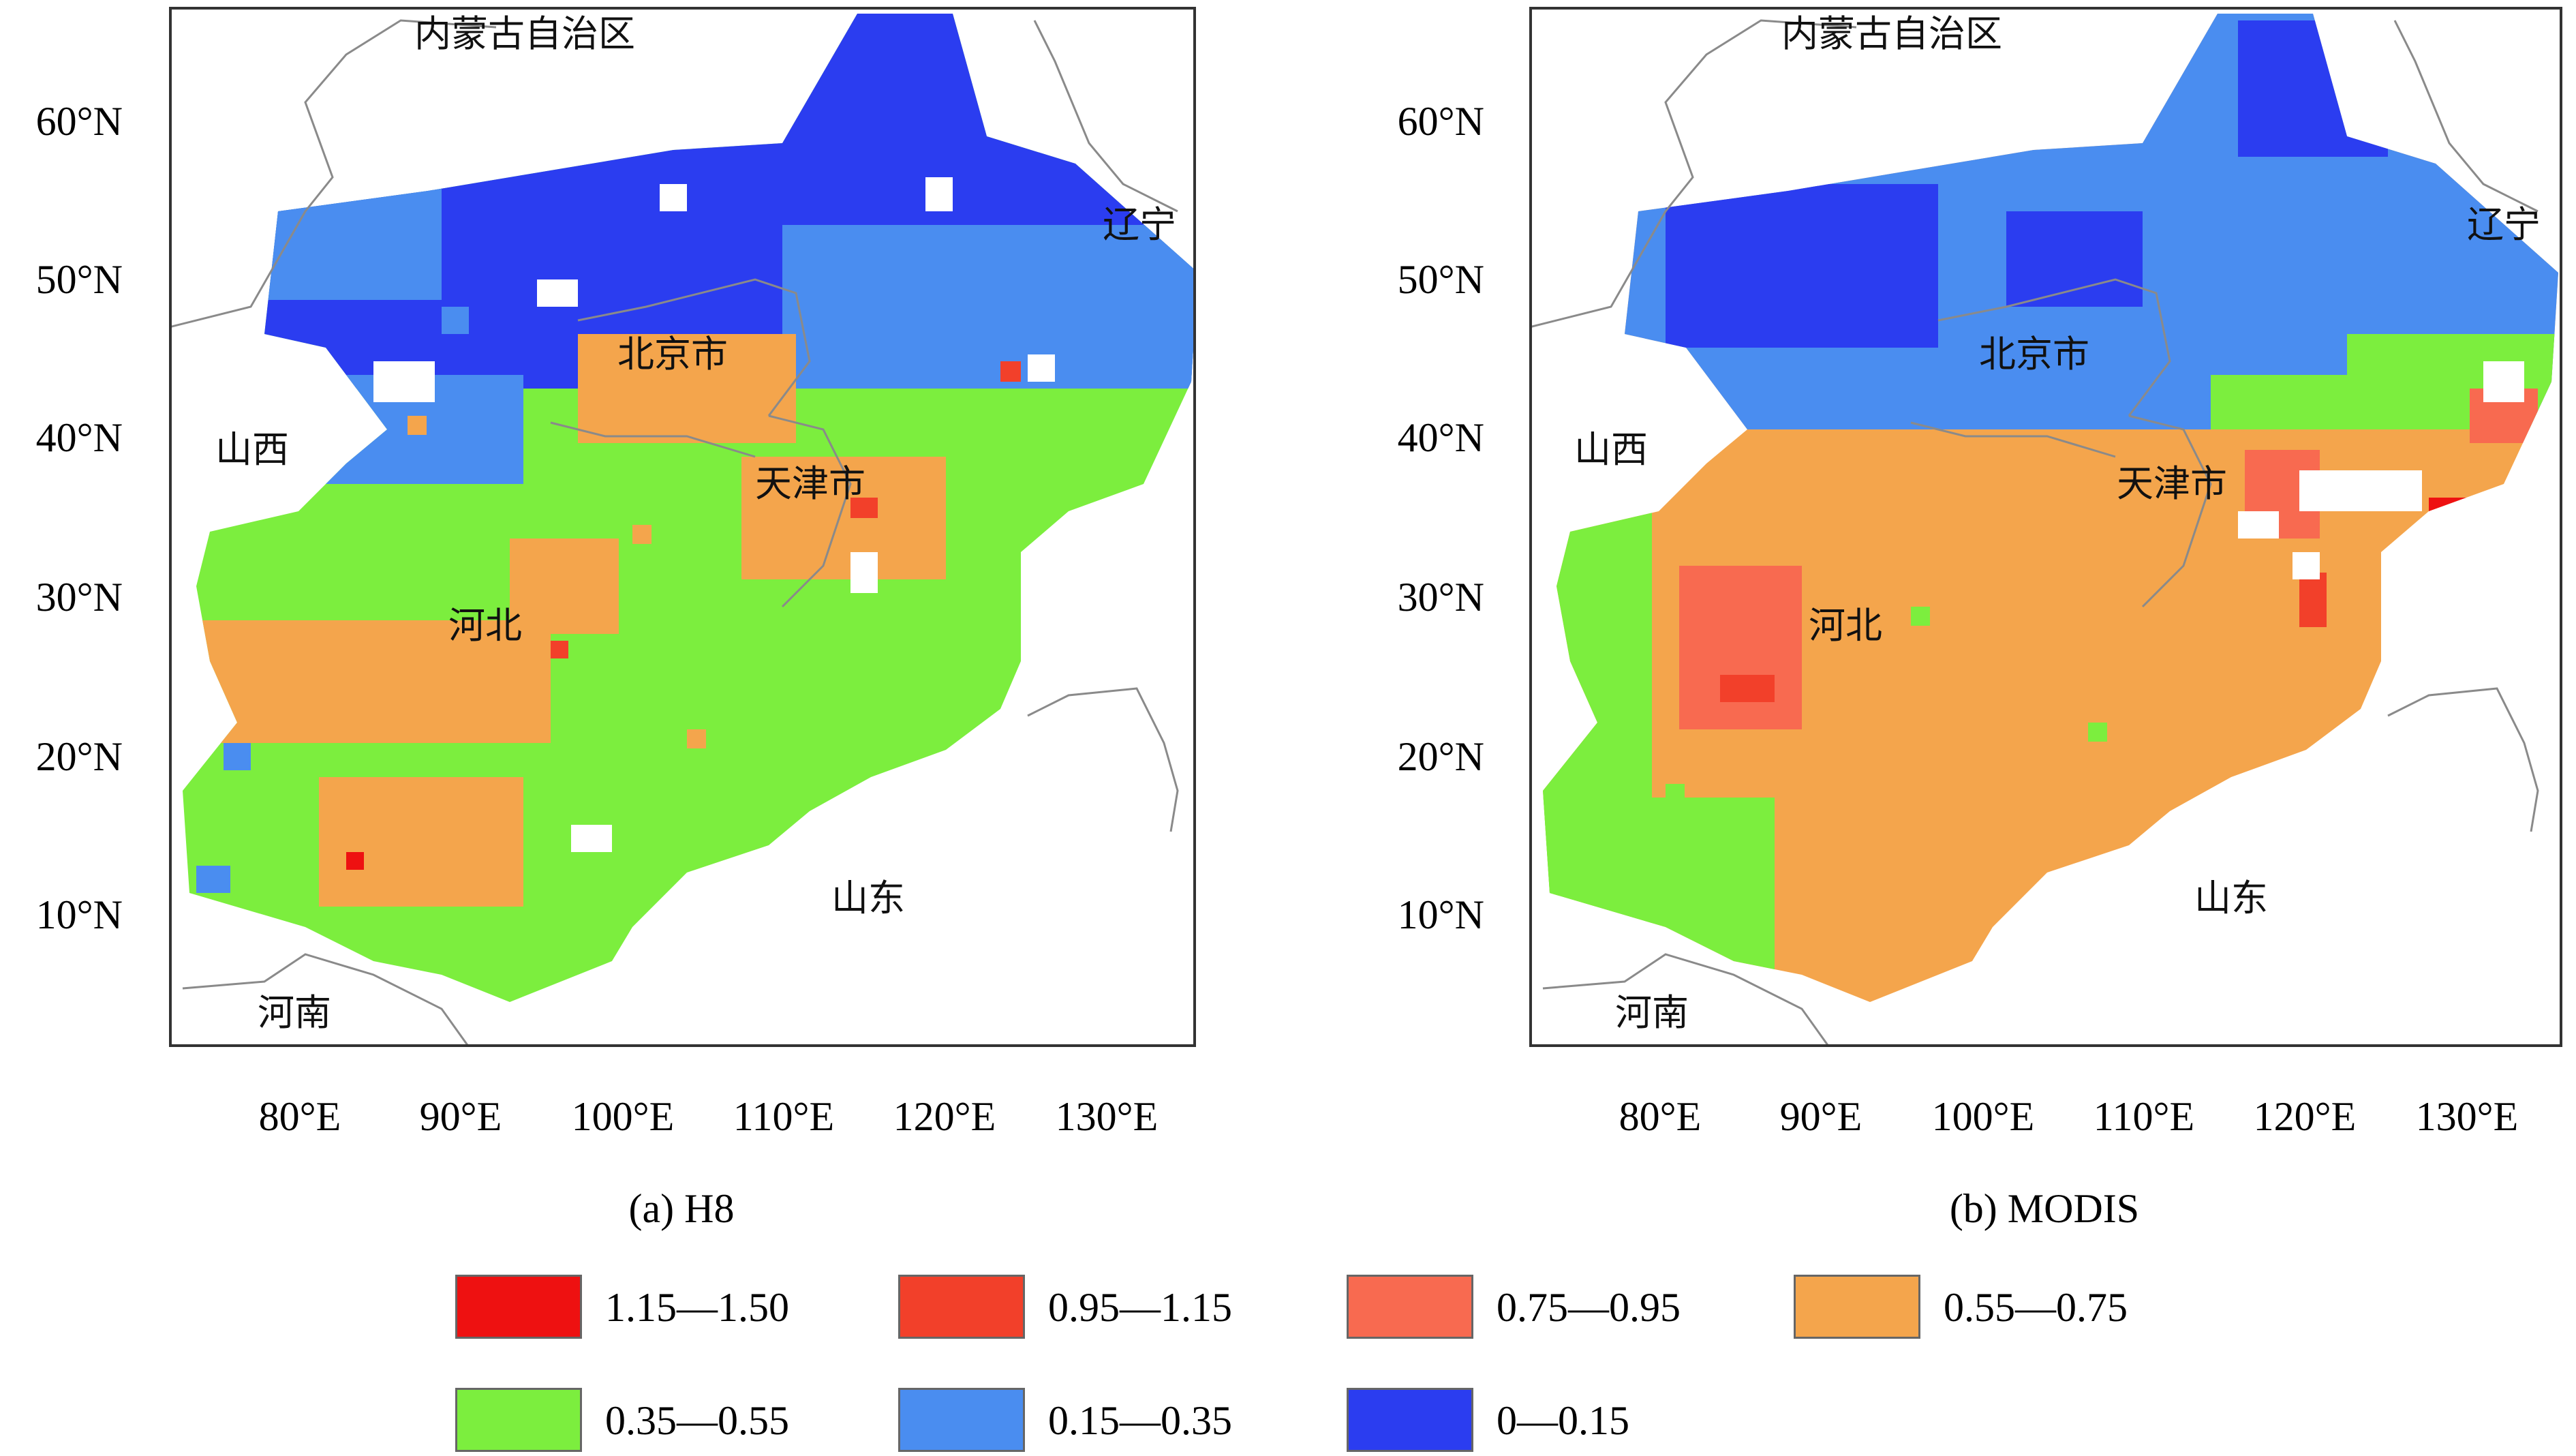 This screenshot has height=1456, width=2576. What do you see at coordinates (1563, 1420) in the screenshot?
I see `legend-label: 0—0.15` at bounding box center [1563, 1420].